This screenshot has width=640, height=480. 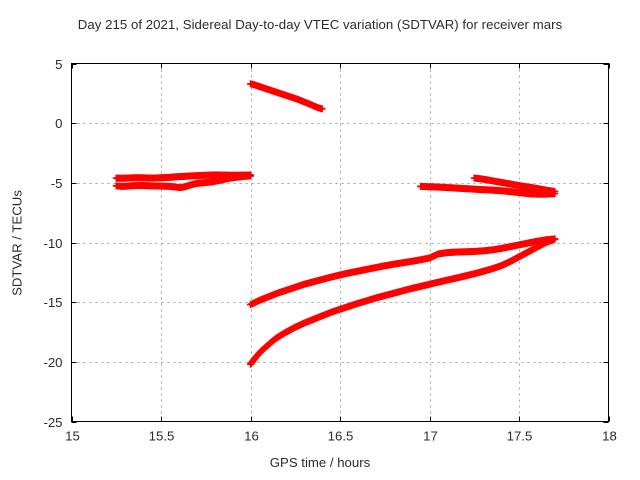 I want to click on svg-text: -5, so click(x=57, y=183).